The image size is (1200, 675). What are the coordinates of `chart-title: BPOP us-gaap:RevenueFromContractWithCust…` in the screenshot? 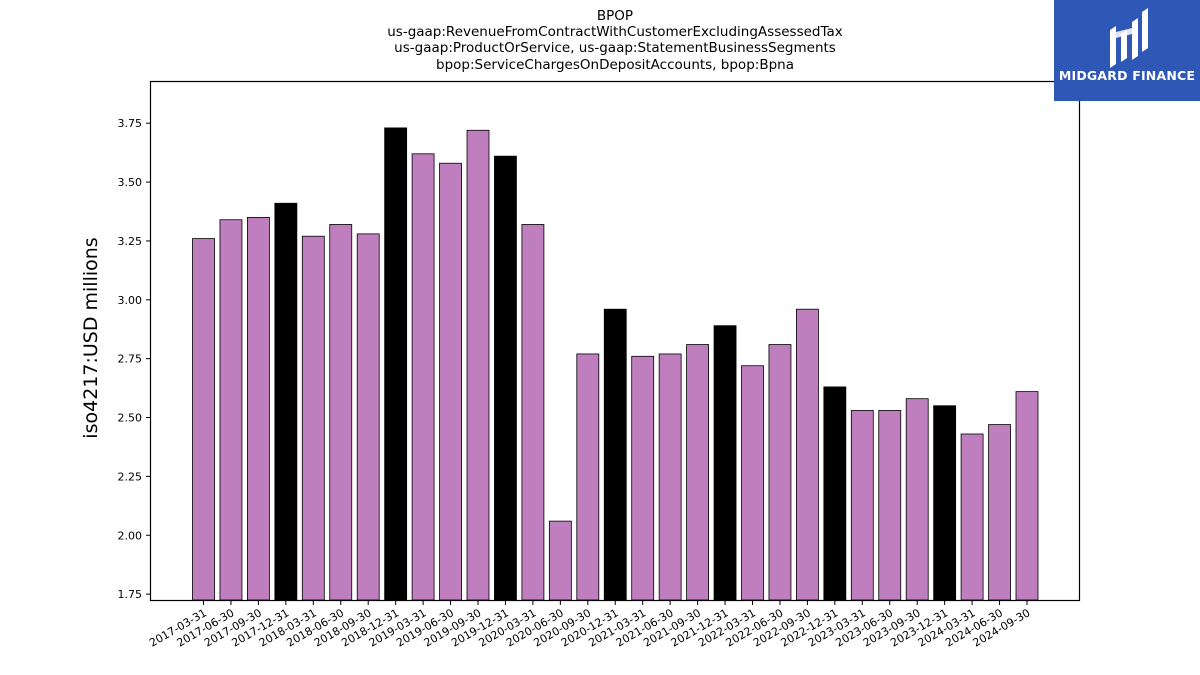 It's located at (615, 40).